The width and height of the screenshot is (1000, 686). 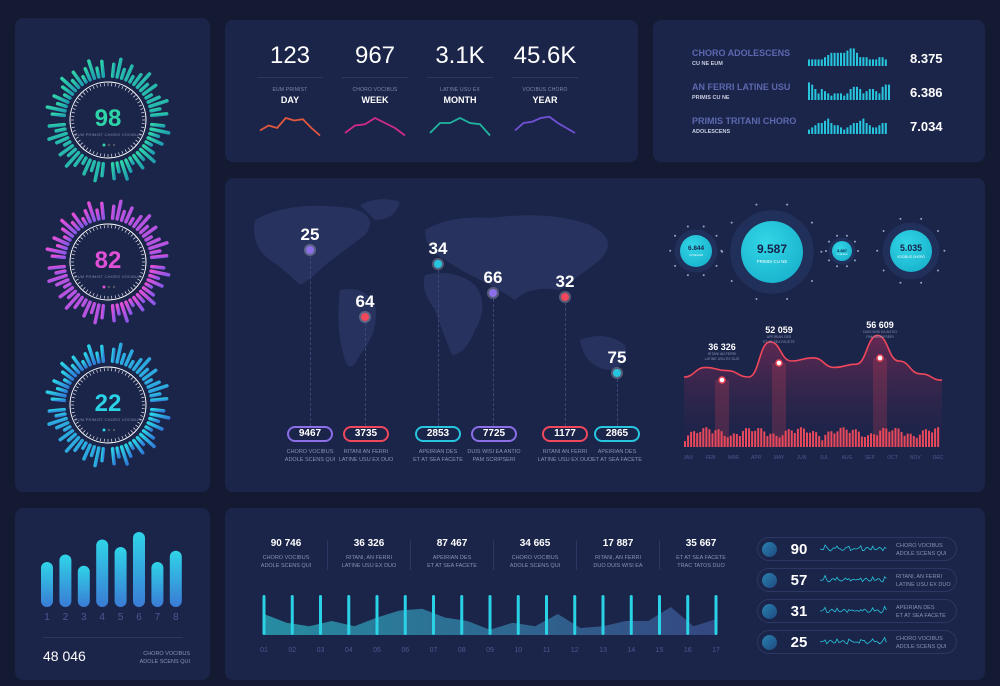 I want to click on label-line: PAM SCRIPSERI, so click(x=494, y=460).